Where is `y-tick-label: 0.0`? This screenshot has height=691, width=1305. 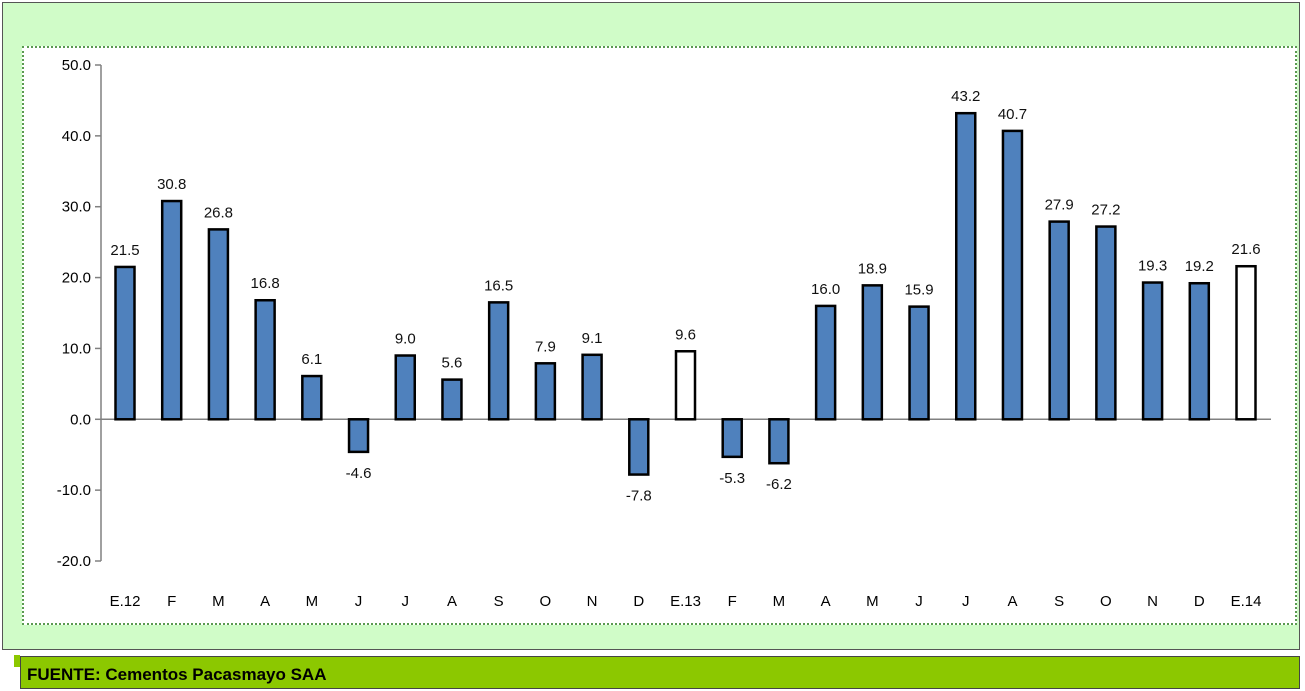
y-tick-label: 0.0 is located at coordinates (80, 419).